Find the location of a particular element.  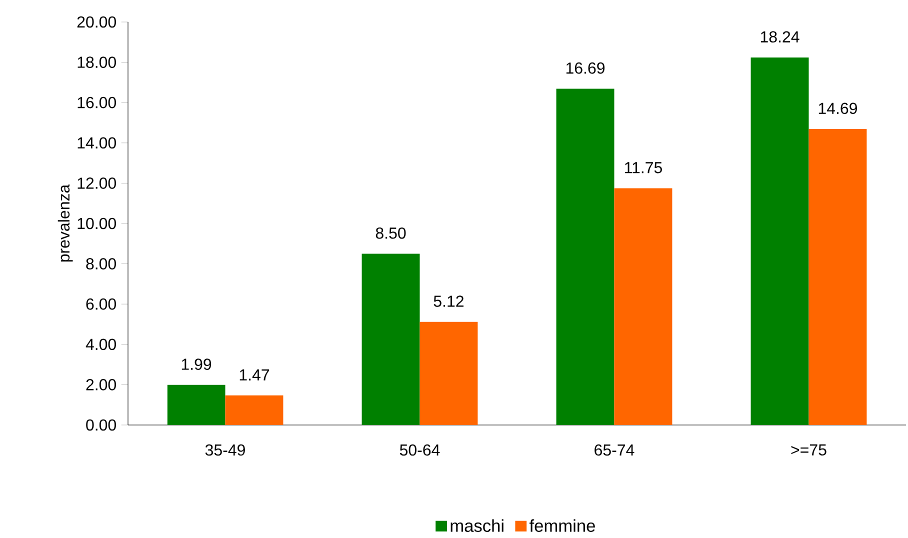

data-label: 16.69 is located at coordinates (585, 68).